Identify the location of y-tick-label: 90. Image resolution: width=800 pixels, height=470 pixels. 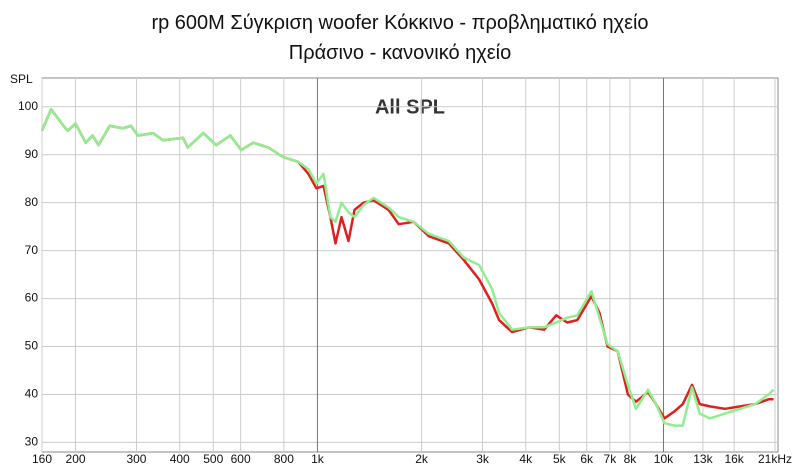
(32, 154).